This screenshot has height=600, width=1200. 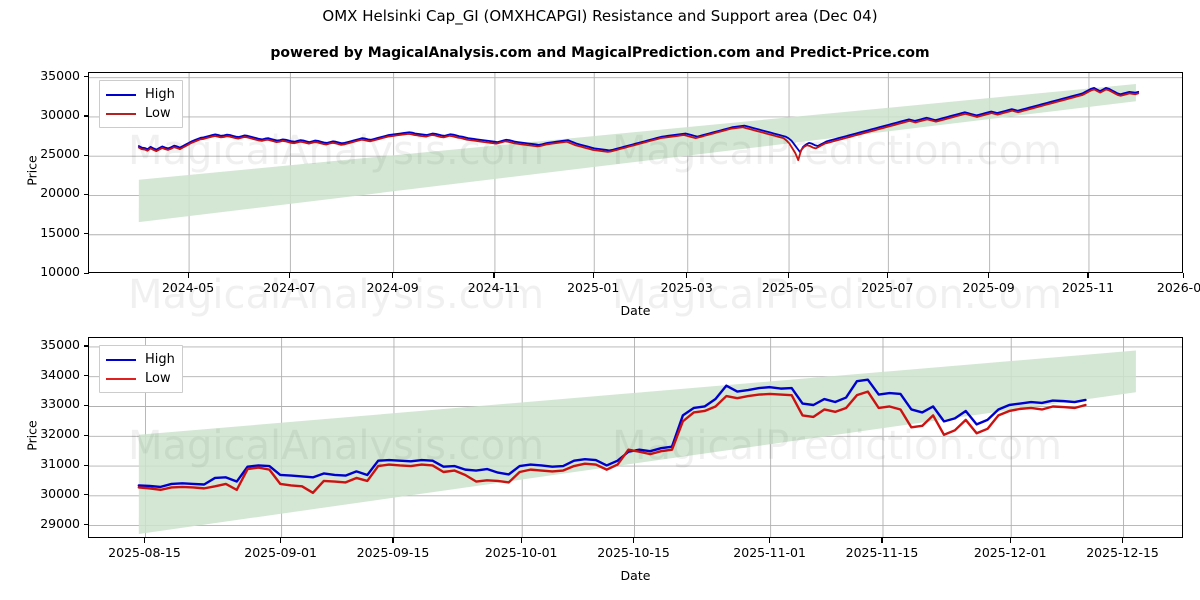 What do you see at coordinates (60, 154) in the screenshot?
I see `y-tick-label: 25000` at bounding box center [60, 154].